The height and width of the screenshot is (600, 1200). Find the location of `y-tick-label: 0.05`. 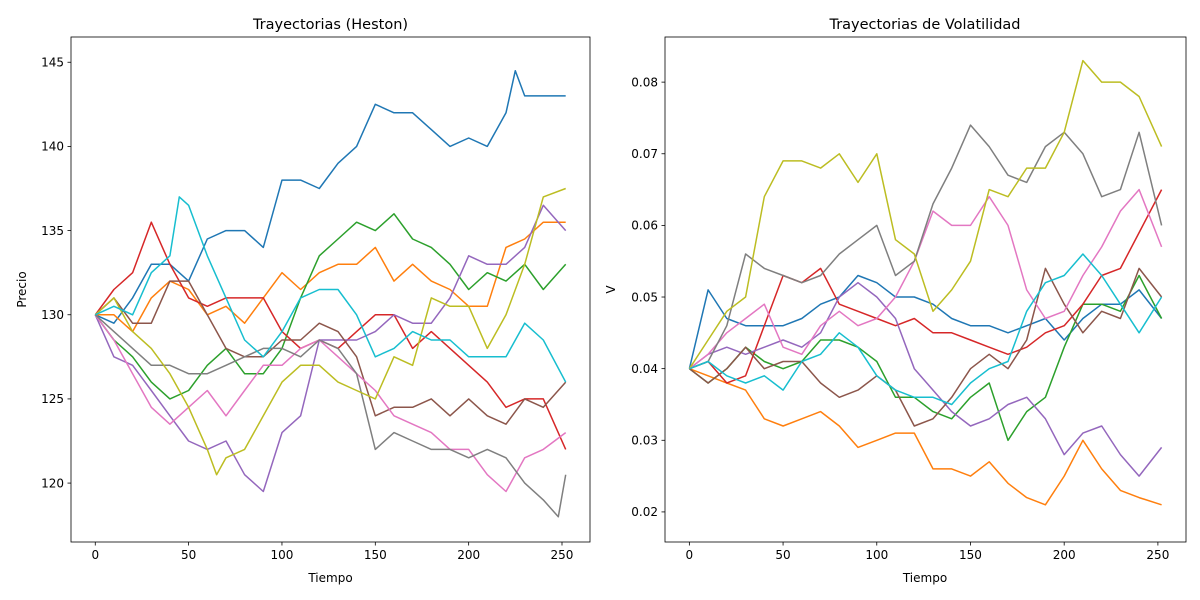

y-tick-label: 0.05 is located at coordinates (644, 297).